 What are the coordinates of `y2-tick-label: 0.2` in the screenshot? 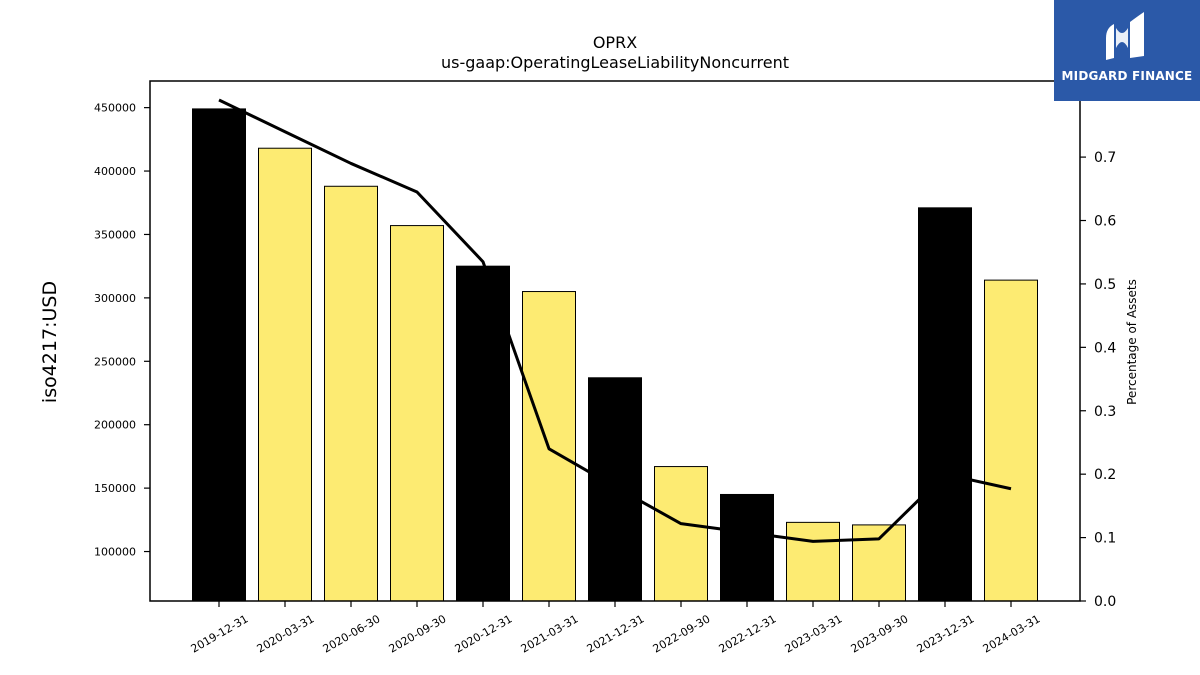 It's located at (1105, 475).